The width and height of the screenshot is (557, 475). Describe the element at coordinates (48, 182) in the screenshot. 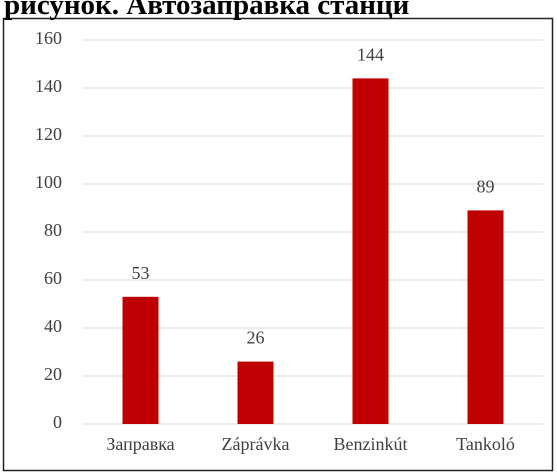

I see `y-tick-label: 100` at that location.